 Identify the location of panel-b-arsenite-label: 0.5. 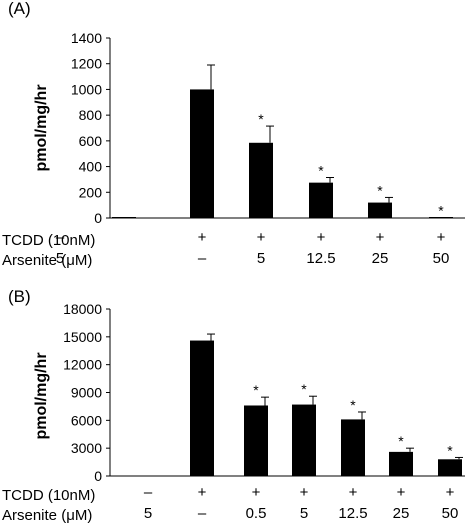
(256, 513).